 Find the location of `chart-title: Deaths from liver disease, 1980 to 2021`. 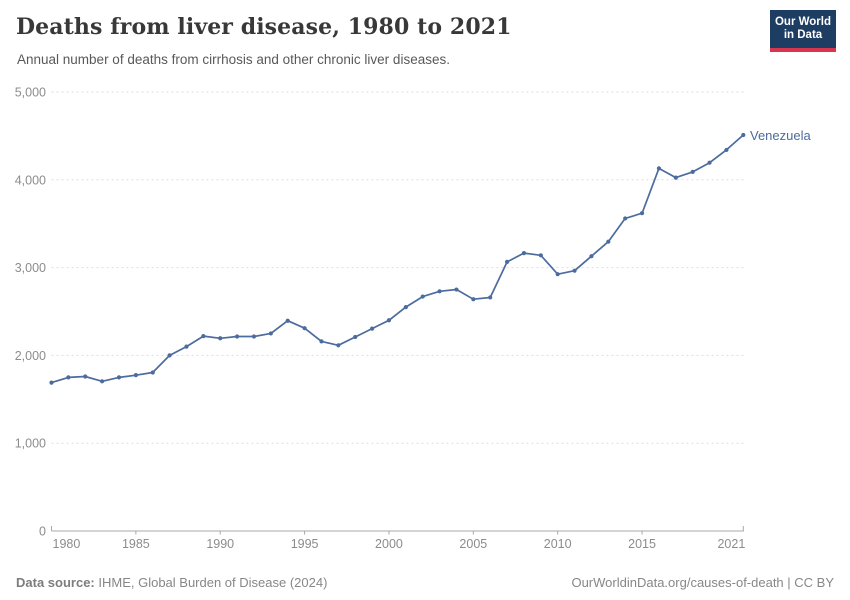

chart-title: Deaths from liver disease, 1980 to 2021 is located at coordinates (264, 27).